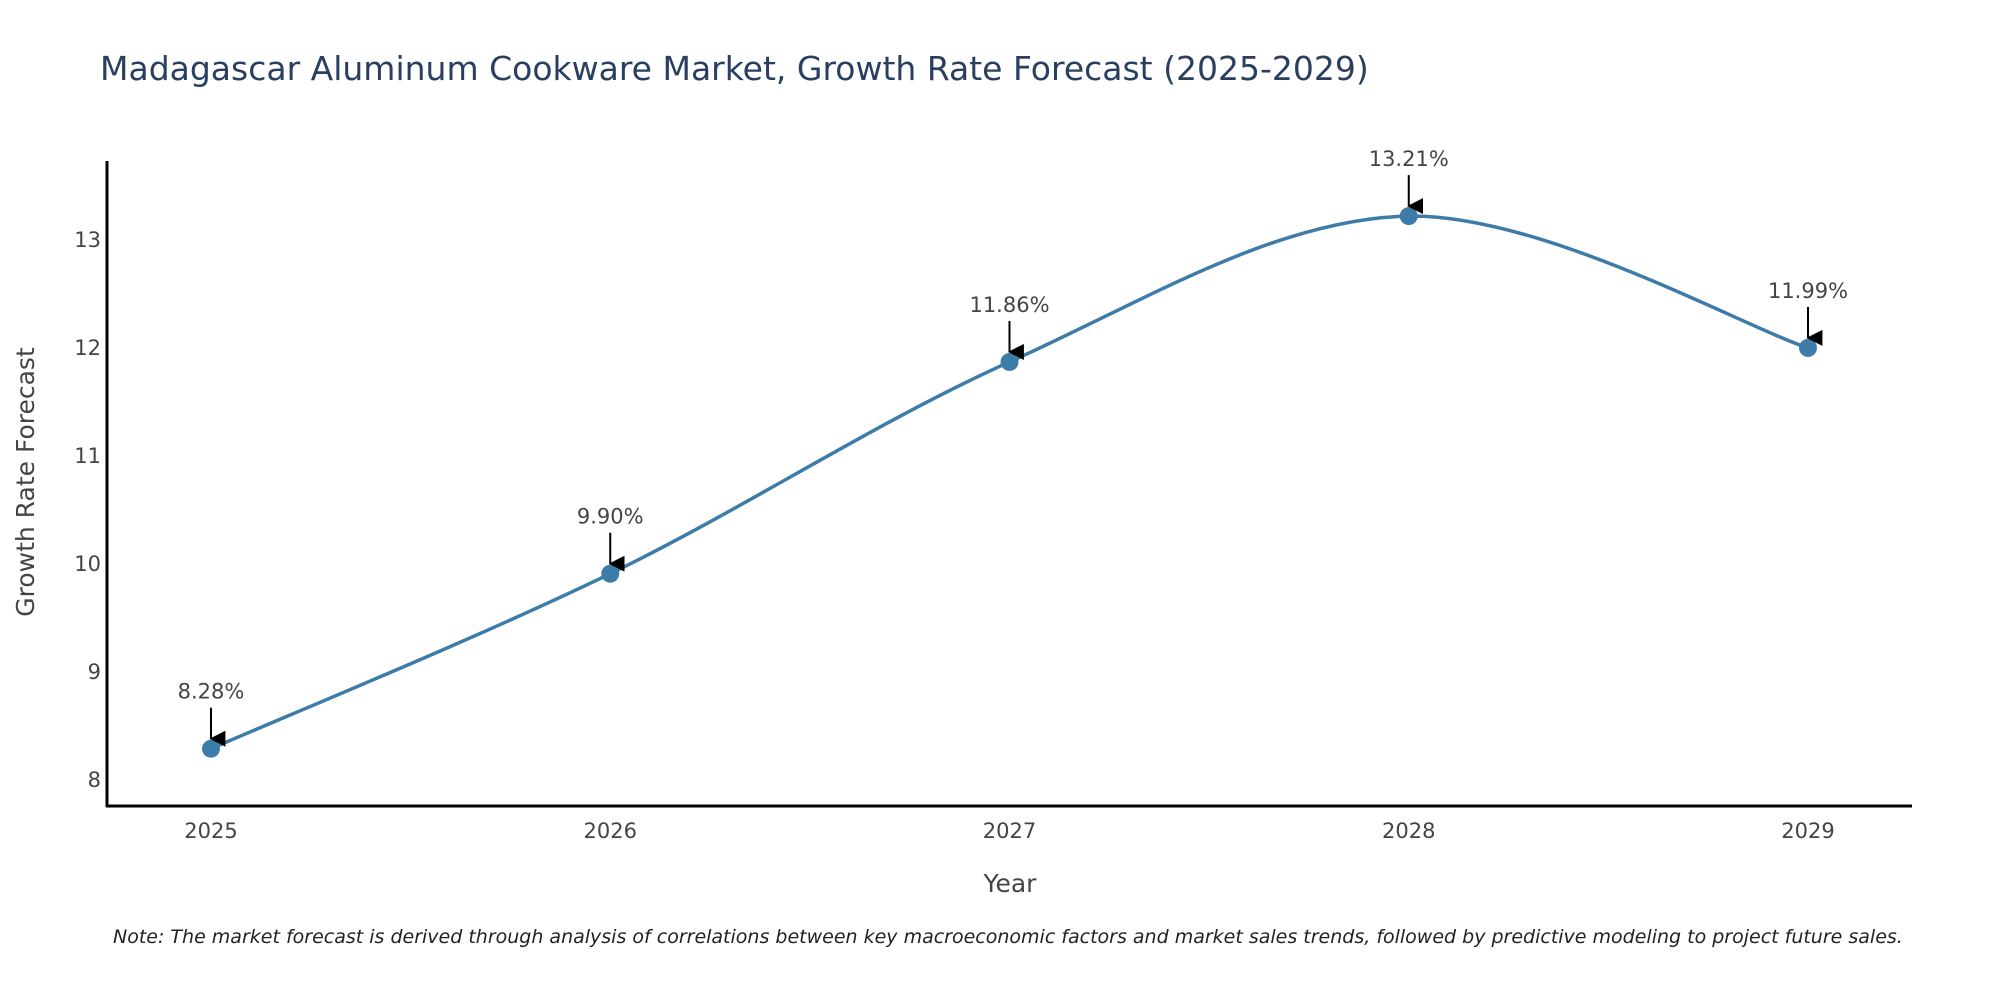 Image resolution: width=2000 pixels, height=1004 pixels. What do you see at coordinates (87, 348) in the screenshot?
I see `y-tick-label-4: 12` at bounding box center [87, 348].